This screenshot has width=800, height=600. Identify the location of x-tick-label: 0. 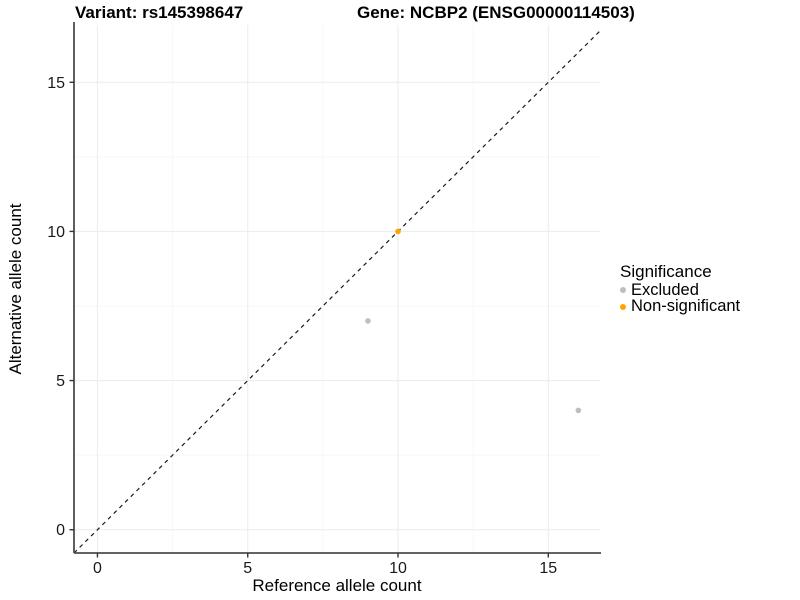
(97, 568).